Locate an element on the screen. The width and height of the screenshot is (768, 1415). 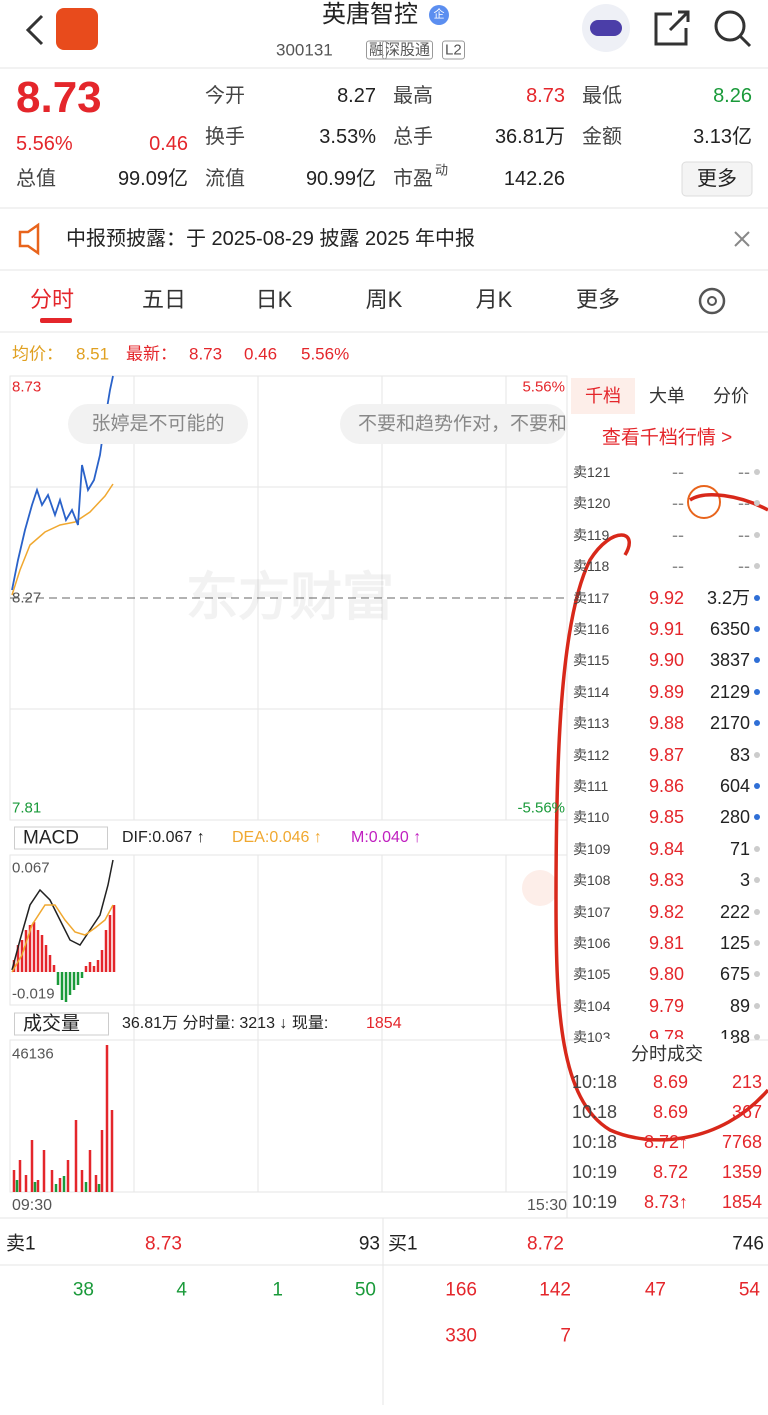
ask-label: 卖114 is located at coordinates (591, 691).